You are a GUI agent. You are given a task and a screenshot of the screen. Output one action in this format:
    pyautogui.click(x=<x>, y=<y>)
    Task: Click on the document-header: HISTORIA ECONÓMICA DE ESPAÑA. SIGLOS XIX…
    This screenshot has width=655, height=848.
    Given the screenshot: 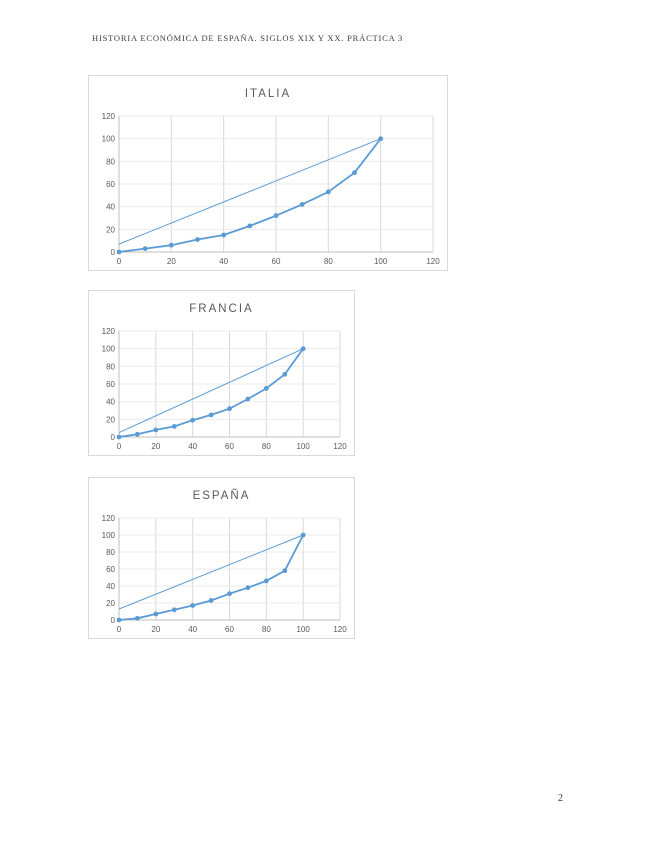 What is the action you would take?
    pyautogui.click(x=248, y=38)
    